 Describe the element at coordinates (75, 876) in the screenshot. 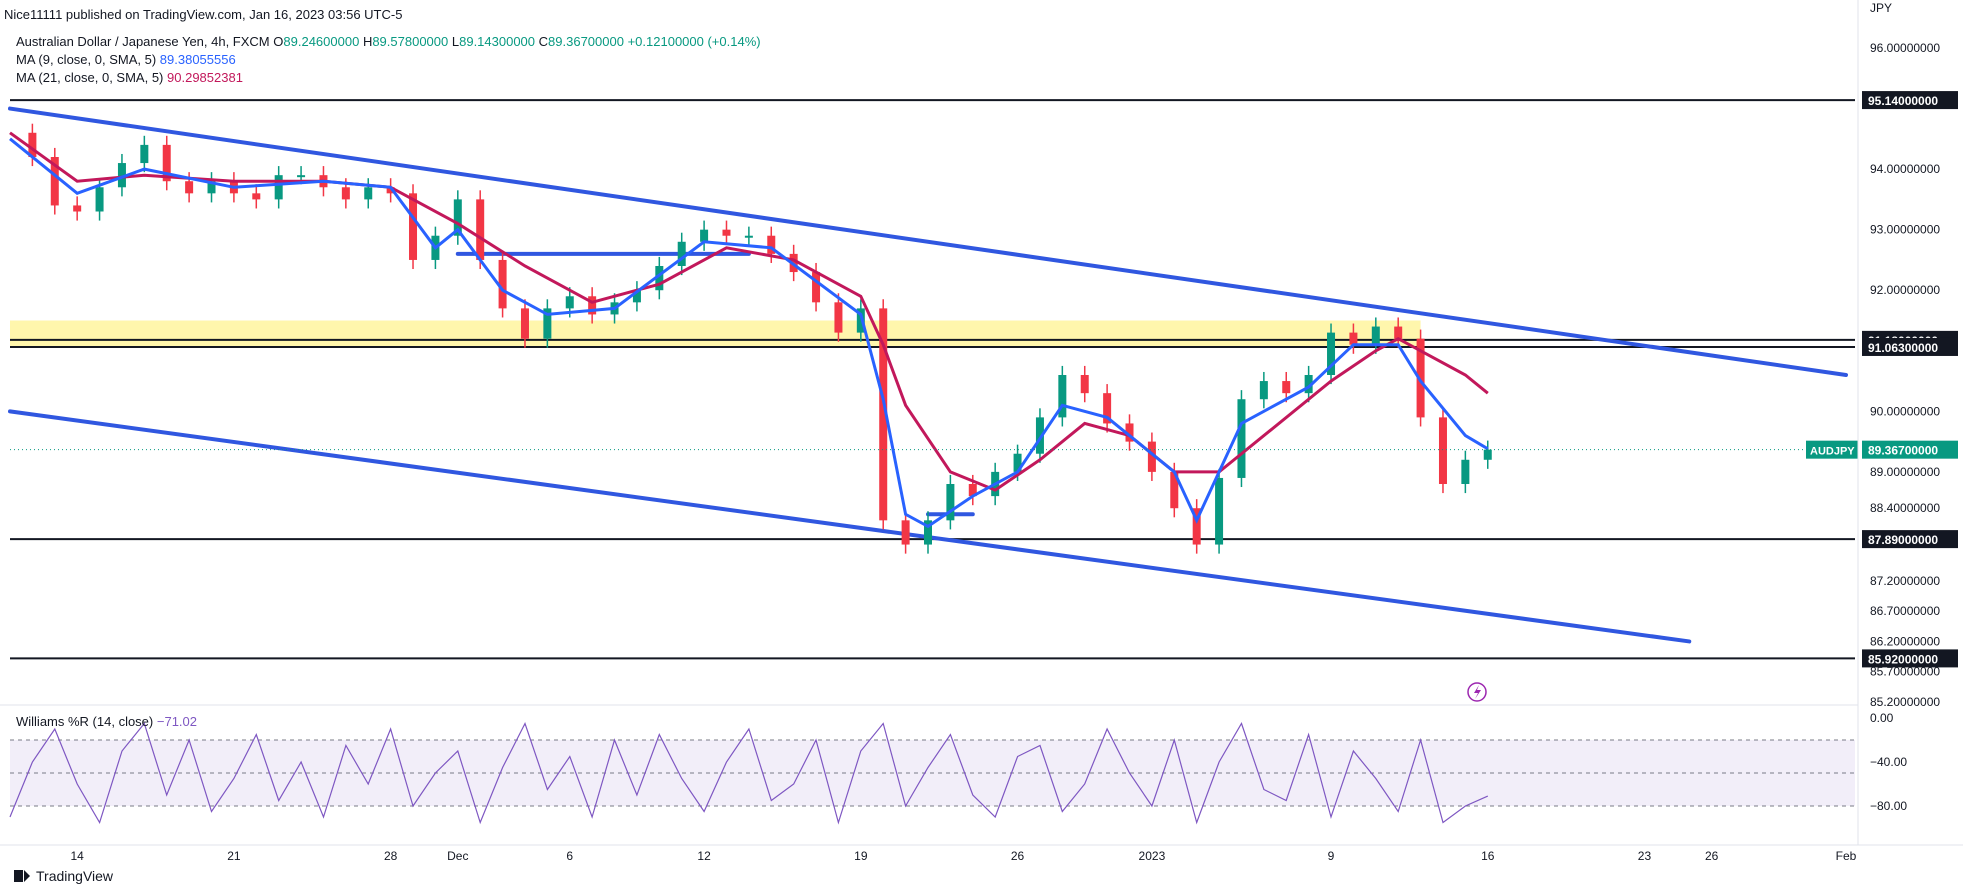

I see `footer-brand: TradingView` at that location.